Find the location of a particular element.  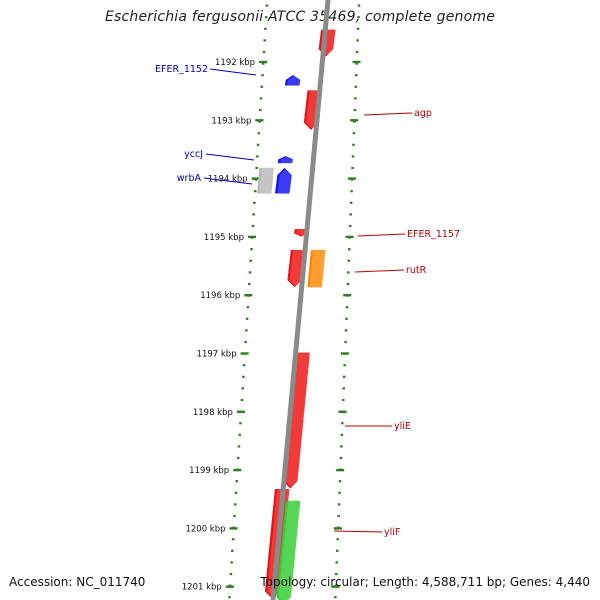

gene-label: agp is located at coordinates (423, 113).